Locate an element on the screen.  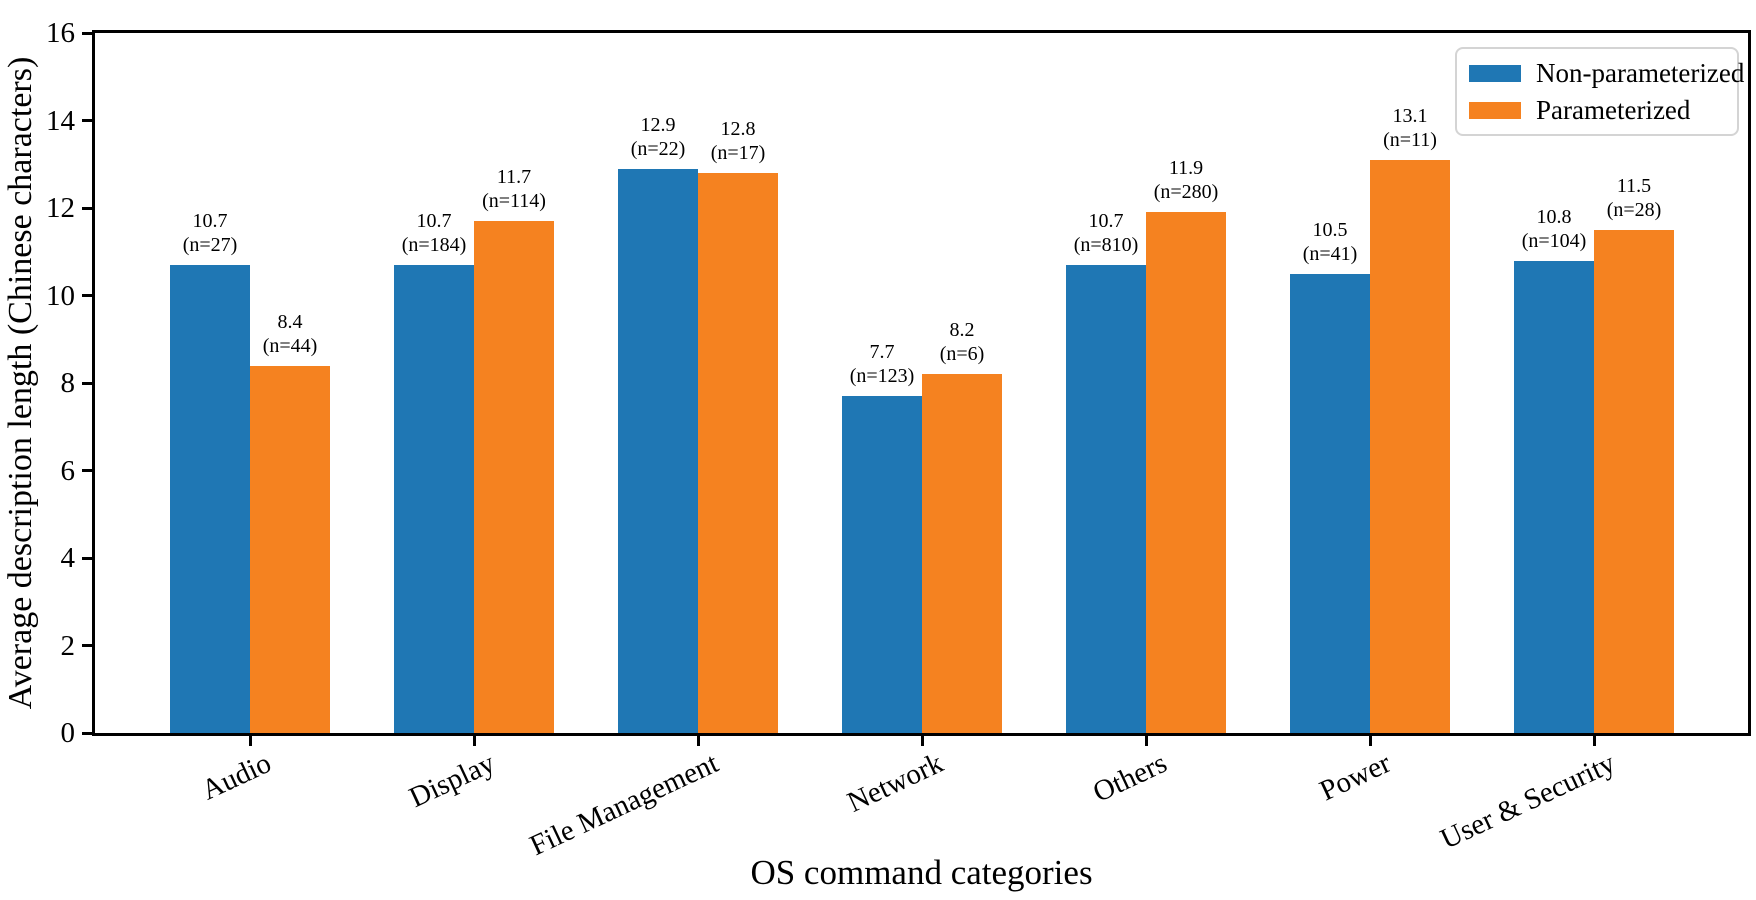
y-tick-label-16: 16 is located at coordinates (60, 33).